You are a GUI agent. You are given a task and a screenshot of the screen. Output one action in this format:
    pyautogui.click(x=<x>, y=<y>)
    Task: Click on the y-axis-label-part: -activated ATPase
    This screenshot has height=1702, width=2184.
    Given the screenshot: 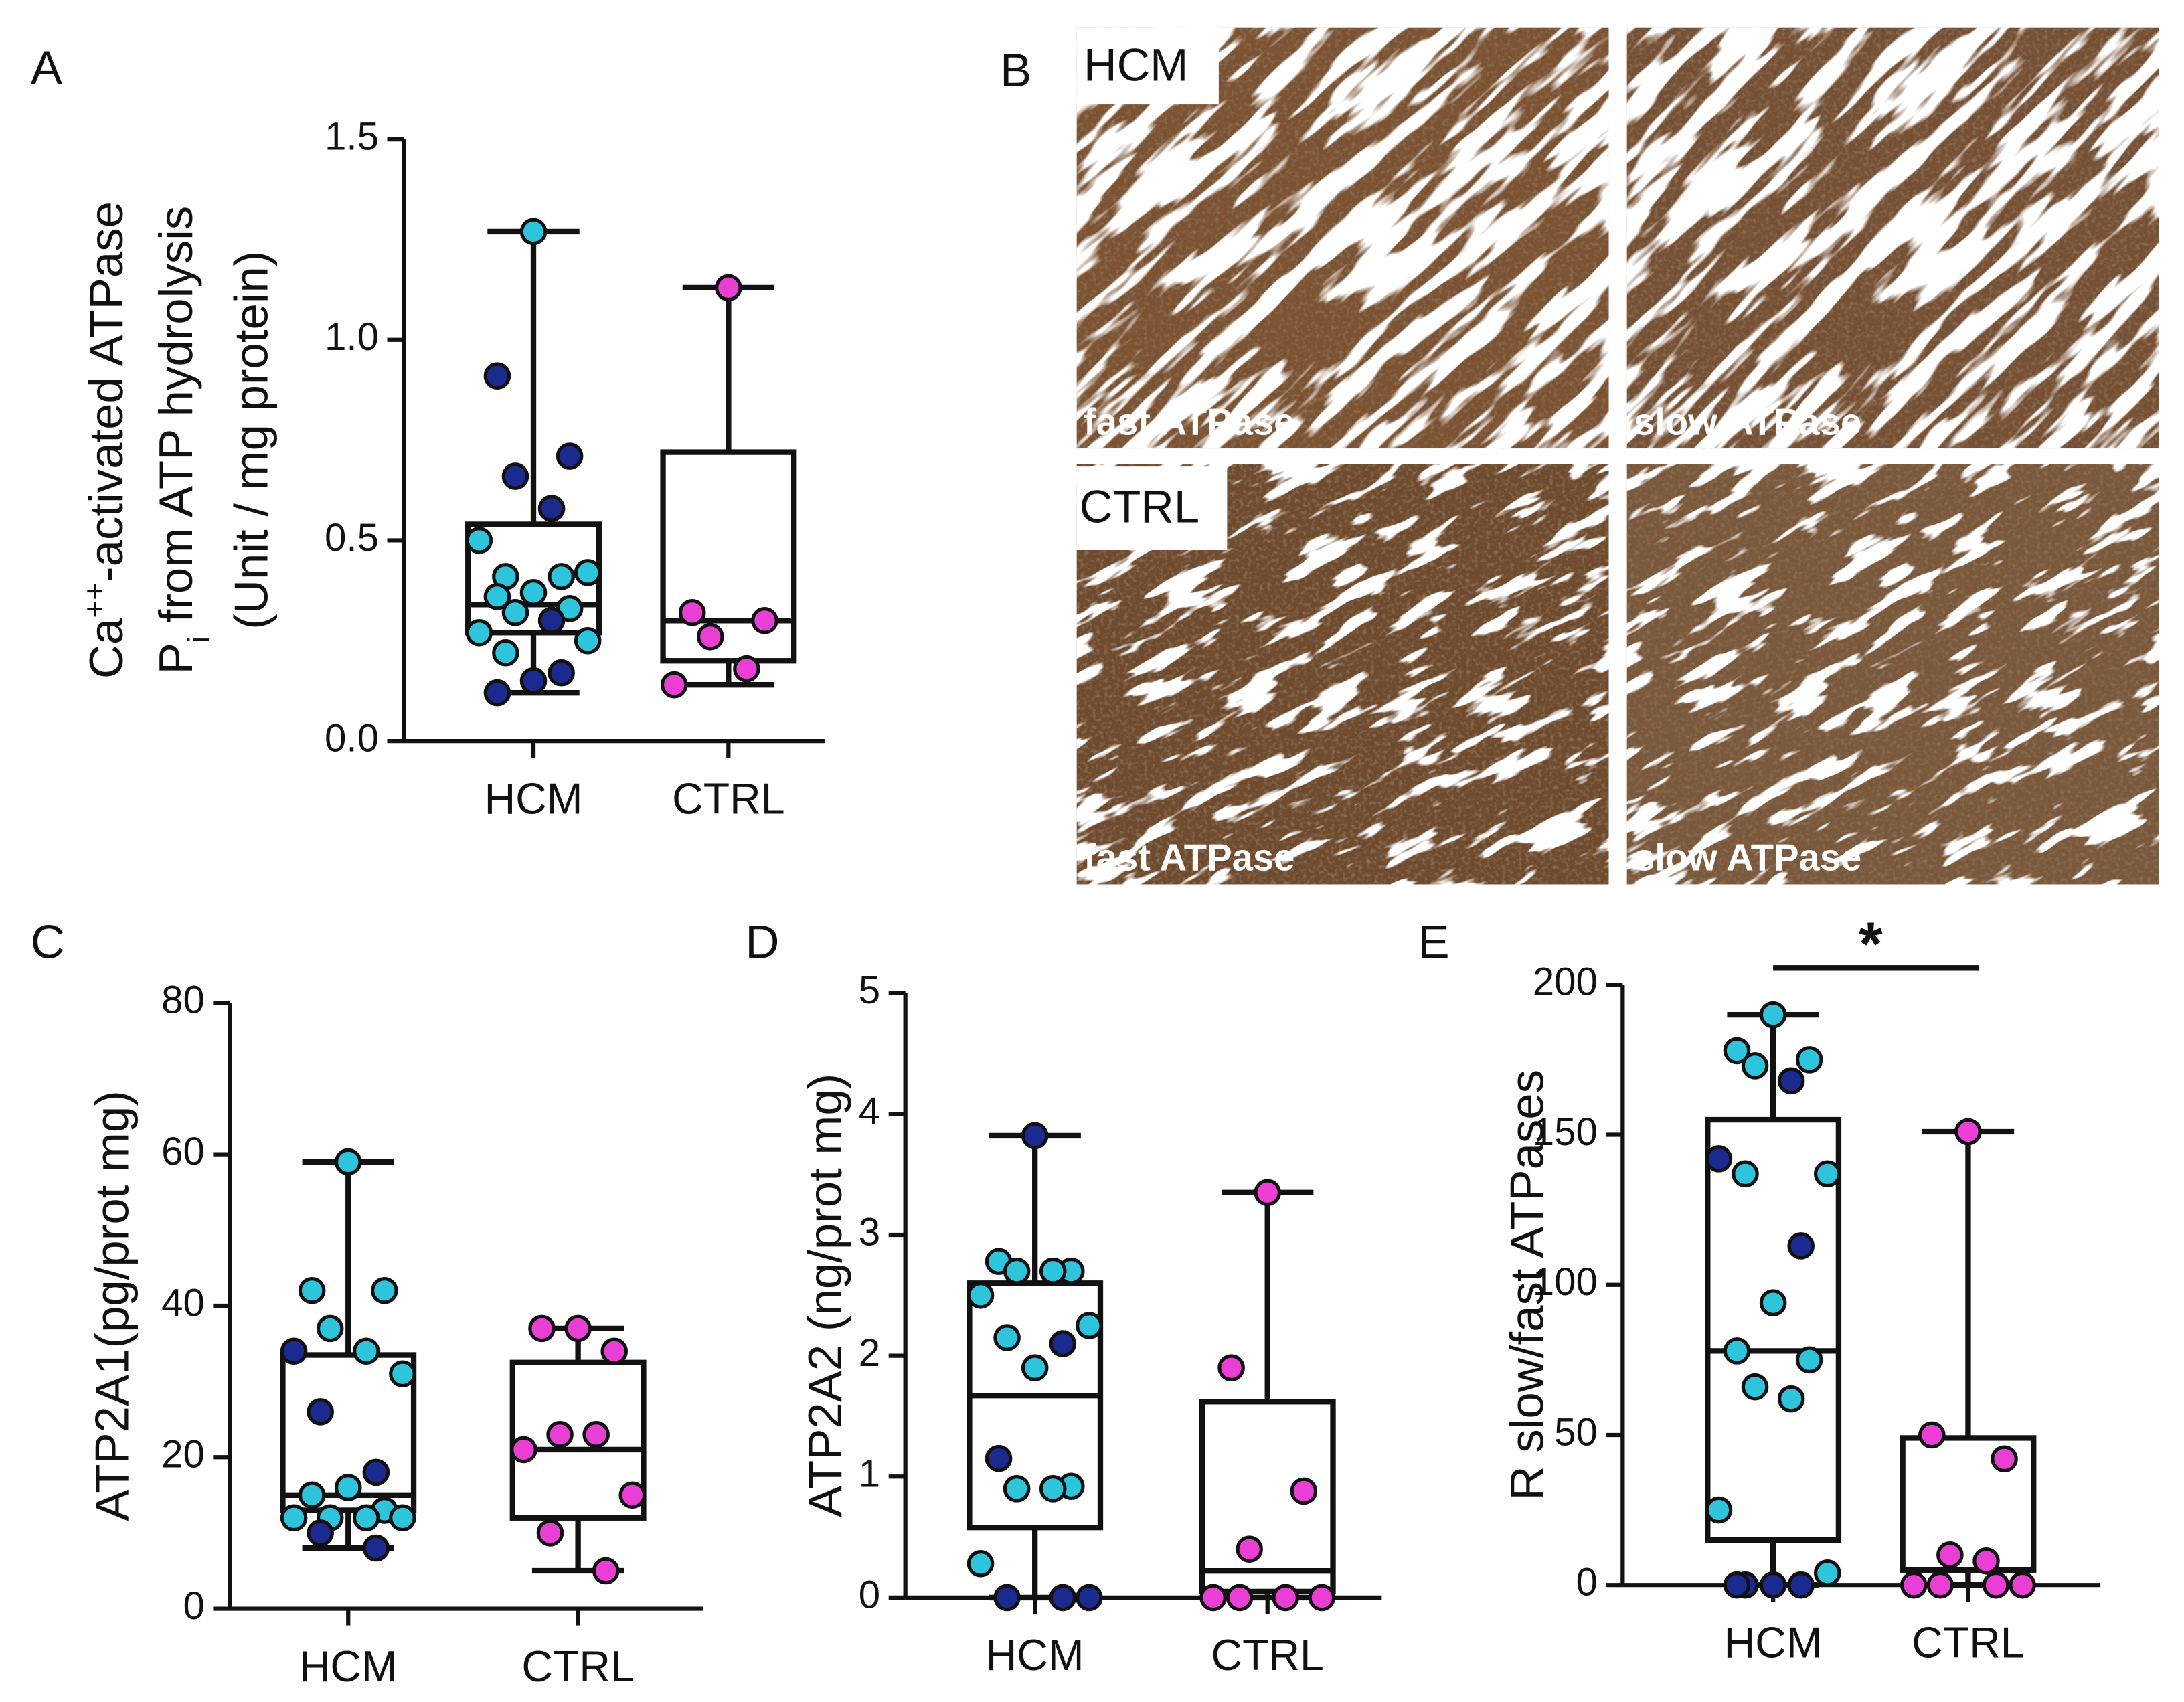 What is the action you would take?
    pyautogui.click(x=106, y=391)
    